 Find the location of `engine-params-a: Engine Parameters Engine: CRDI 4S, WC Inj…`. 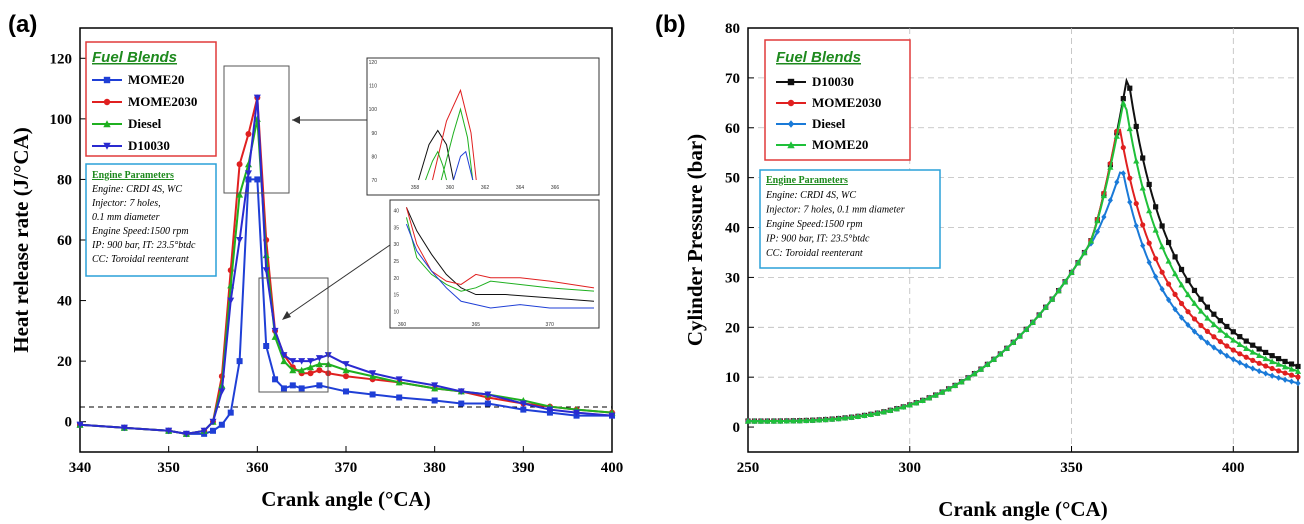

engine-params-a: Engine Parameters Engine: CRDI 4S, WC Inj… is located at coordinates (151, 220).